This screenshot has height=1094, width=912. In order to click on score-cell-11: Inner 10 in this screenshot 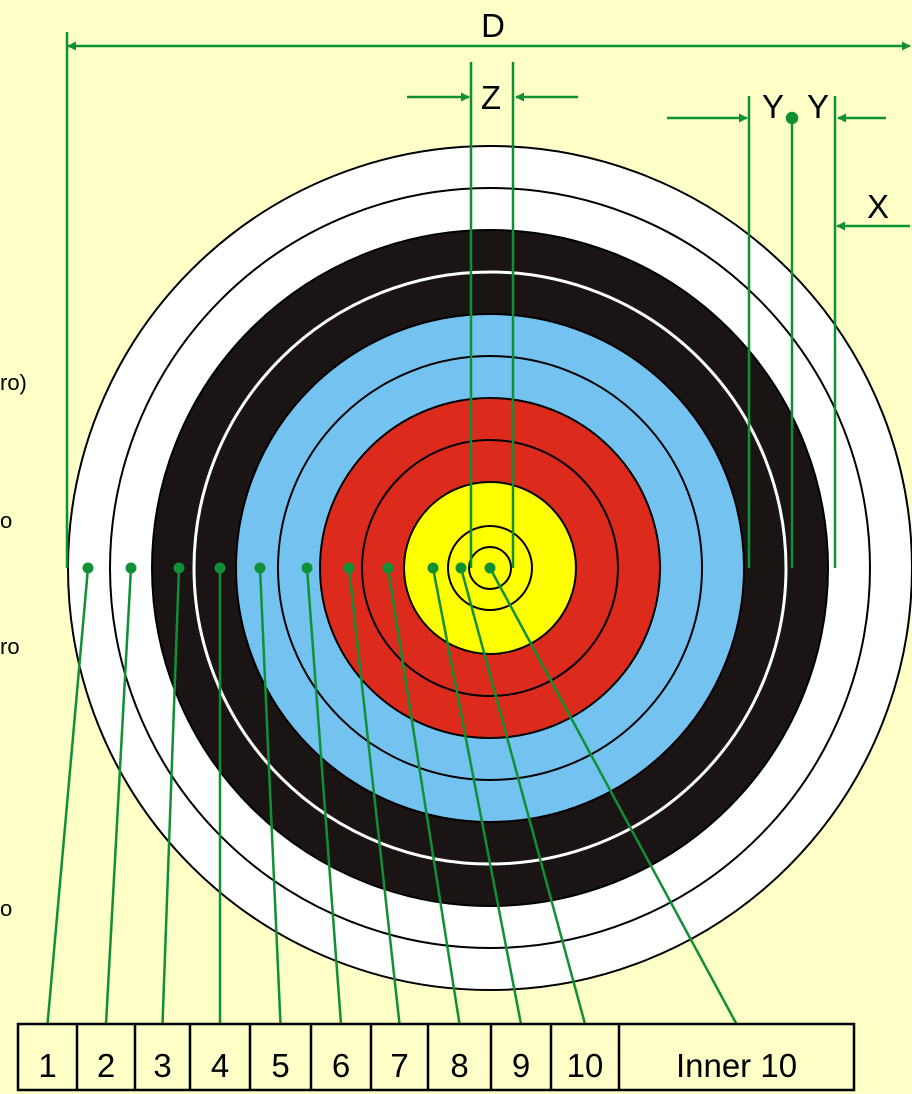, I will do `click(736, 1065)`.